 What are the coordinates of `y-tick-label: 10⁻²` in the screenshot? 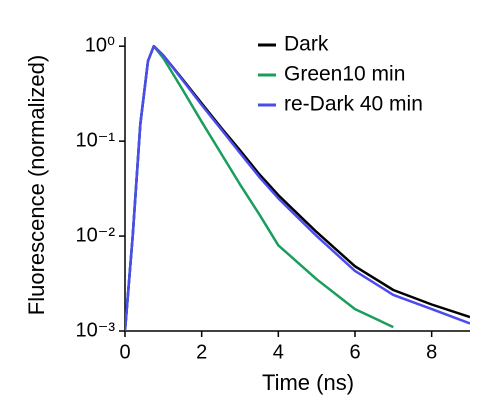 It's located at (96, 235).